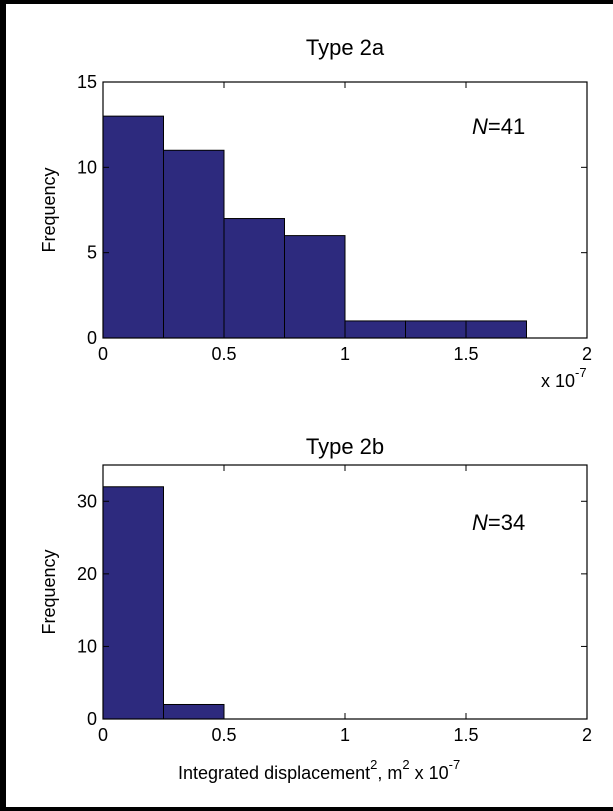  Describe the element at coordinates (506, 522) in the screenshot. I see `annotation-count: =34` at that location.